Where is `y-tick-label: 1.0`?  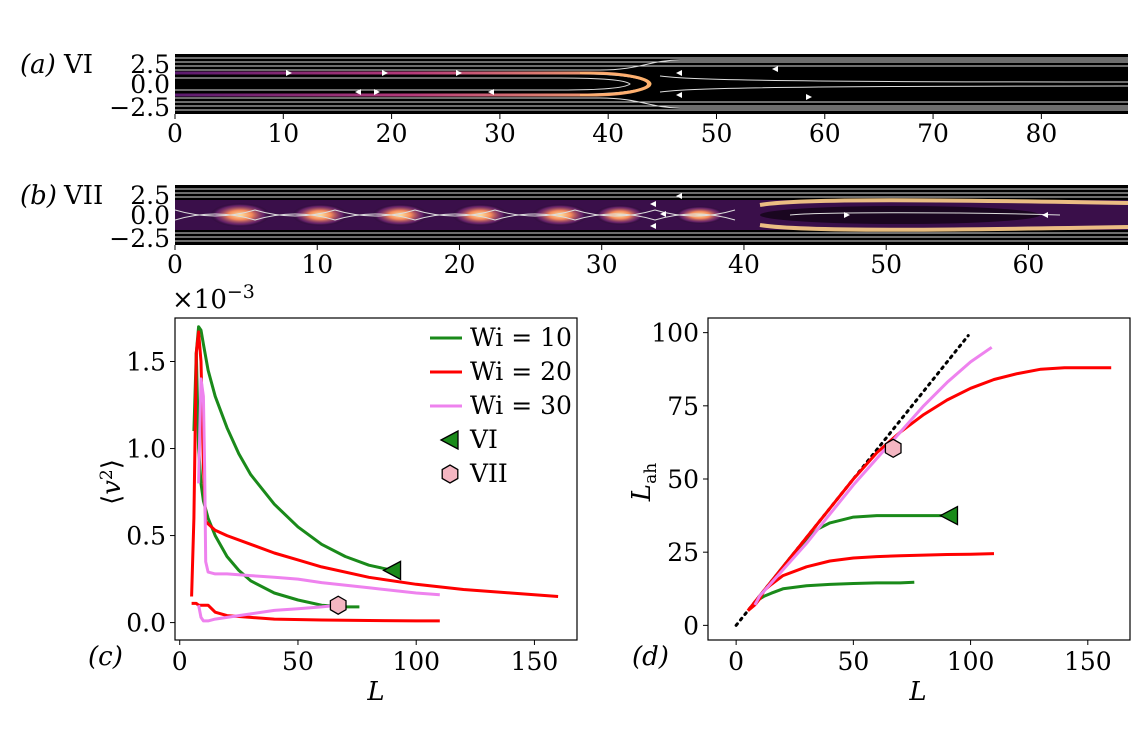 y-tick-label: 1.0 is located at coordinates (146, 449).